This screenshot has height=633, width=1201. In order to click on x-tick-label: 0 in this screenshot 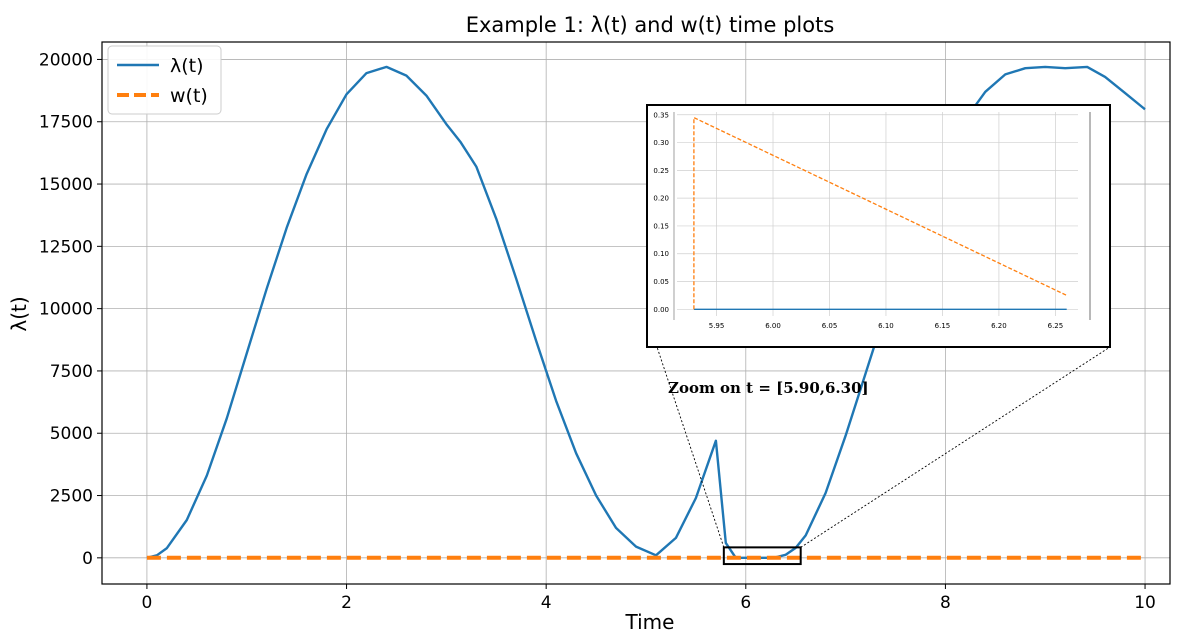, I will do `click(147, 603)`.